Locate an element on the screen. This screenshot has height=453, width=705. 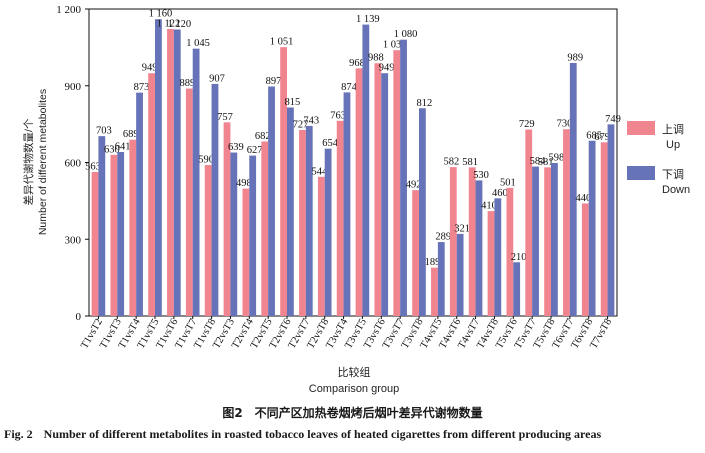
data-label-down: 321 is located at coordinates (462, 228).